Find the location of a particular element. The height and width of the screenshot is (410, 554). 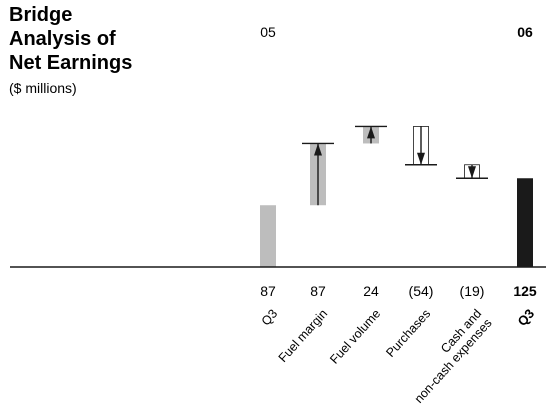

chart-title-line: Bridge is located at coordinates (40, 15).